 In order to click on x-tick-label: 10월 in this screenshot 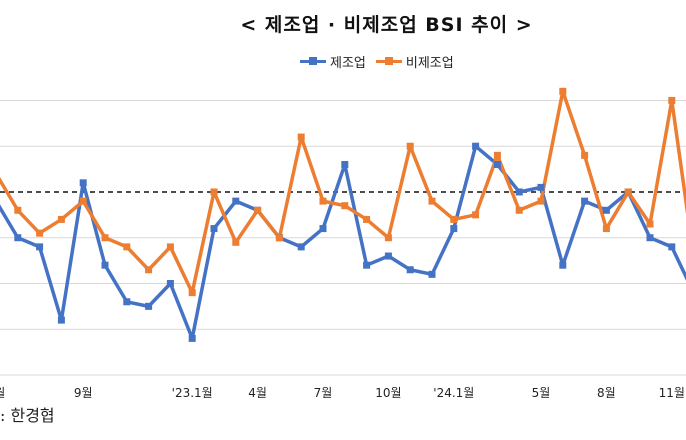, I will do `click(388, 393)`.